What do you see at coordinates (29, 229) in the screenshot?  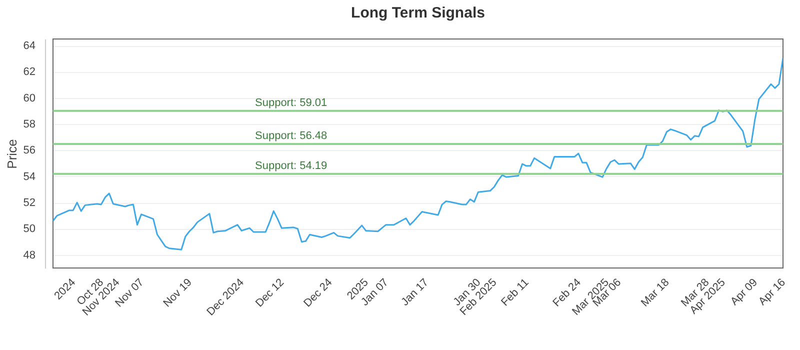 I see `y-tick-label: 50` at bounding box center [29, 229].